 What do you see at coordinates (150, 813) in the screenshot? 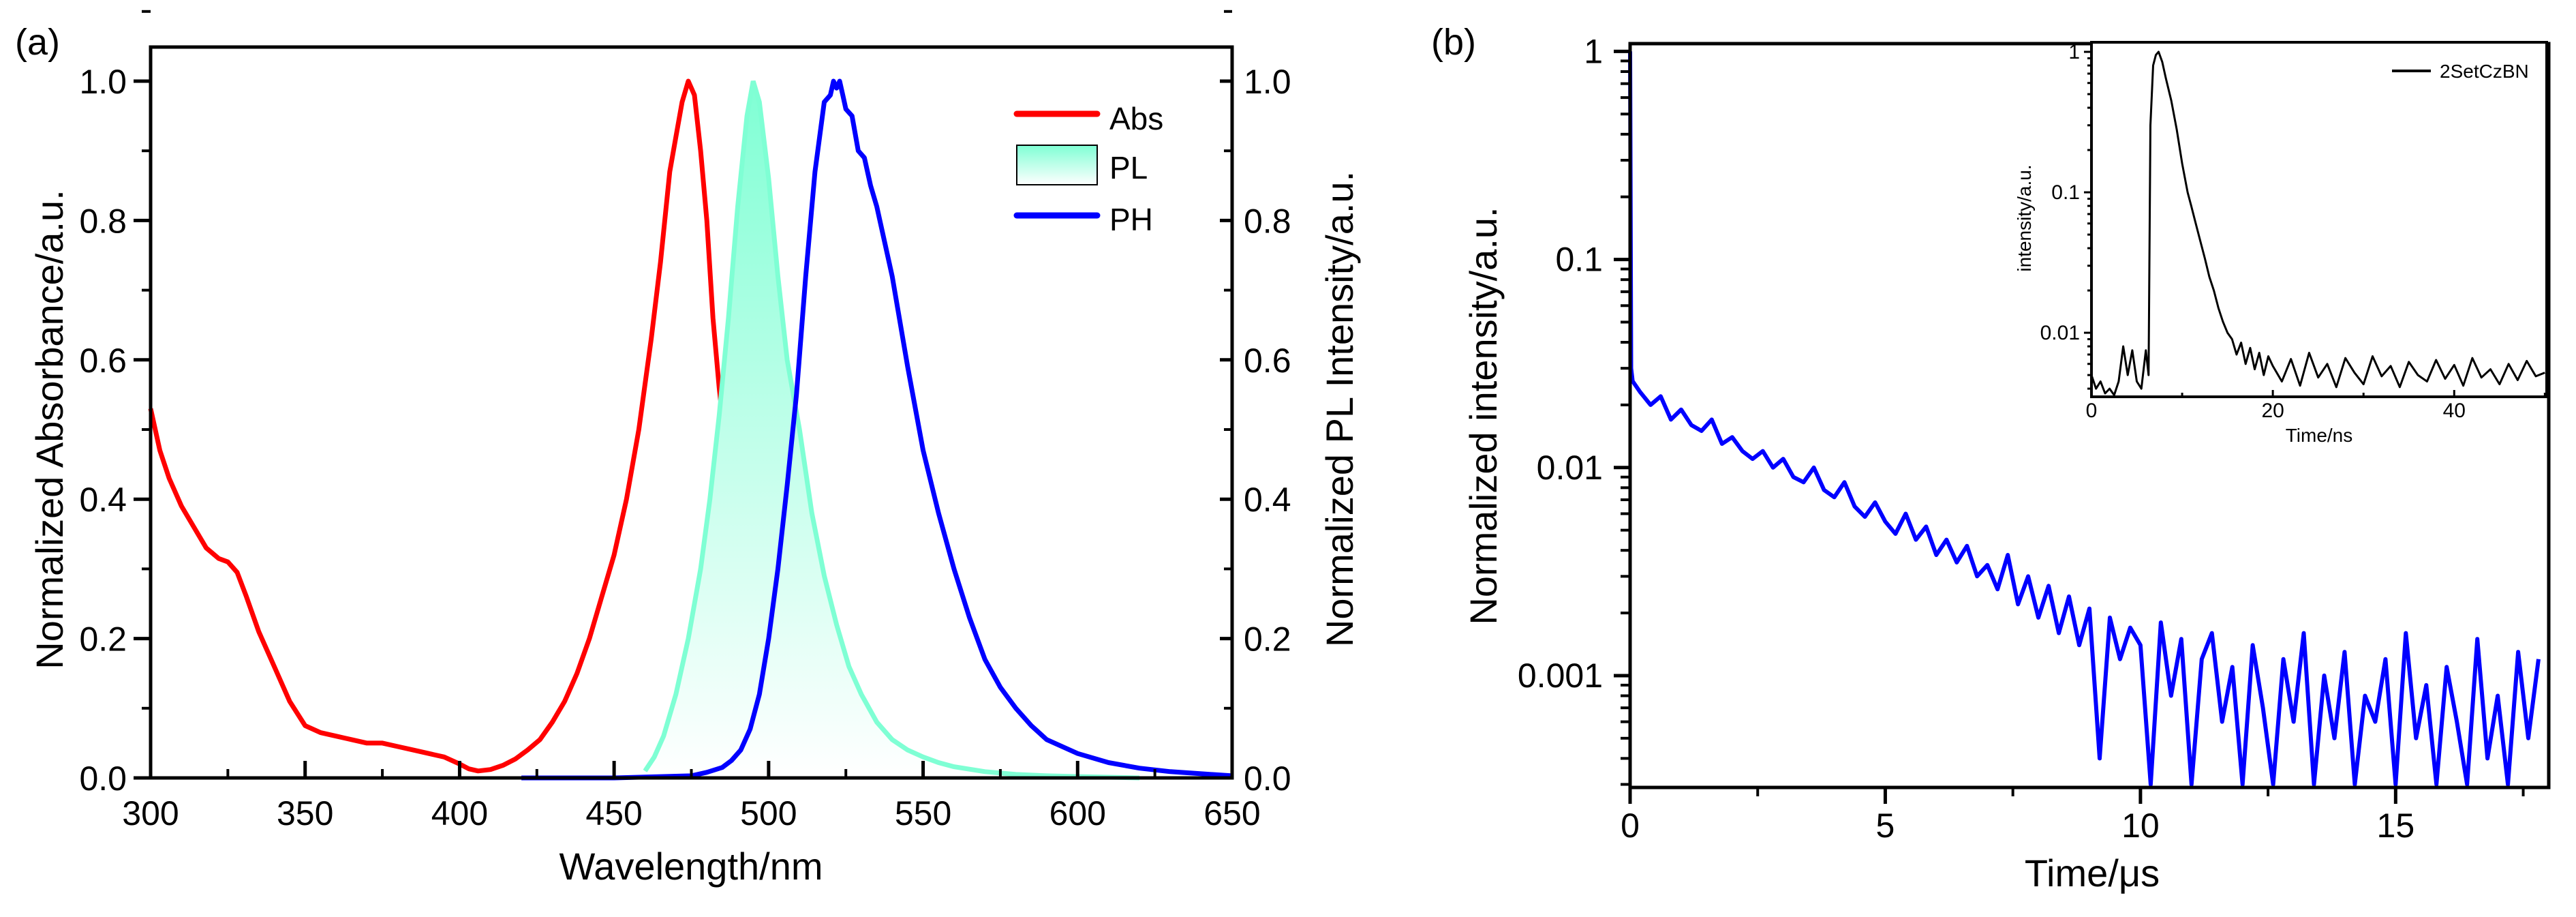
I see `x-tick-label: 300` at bounding box center [150, 813].